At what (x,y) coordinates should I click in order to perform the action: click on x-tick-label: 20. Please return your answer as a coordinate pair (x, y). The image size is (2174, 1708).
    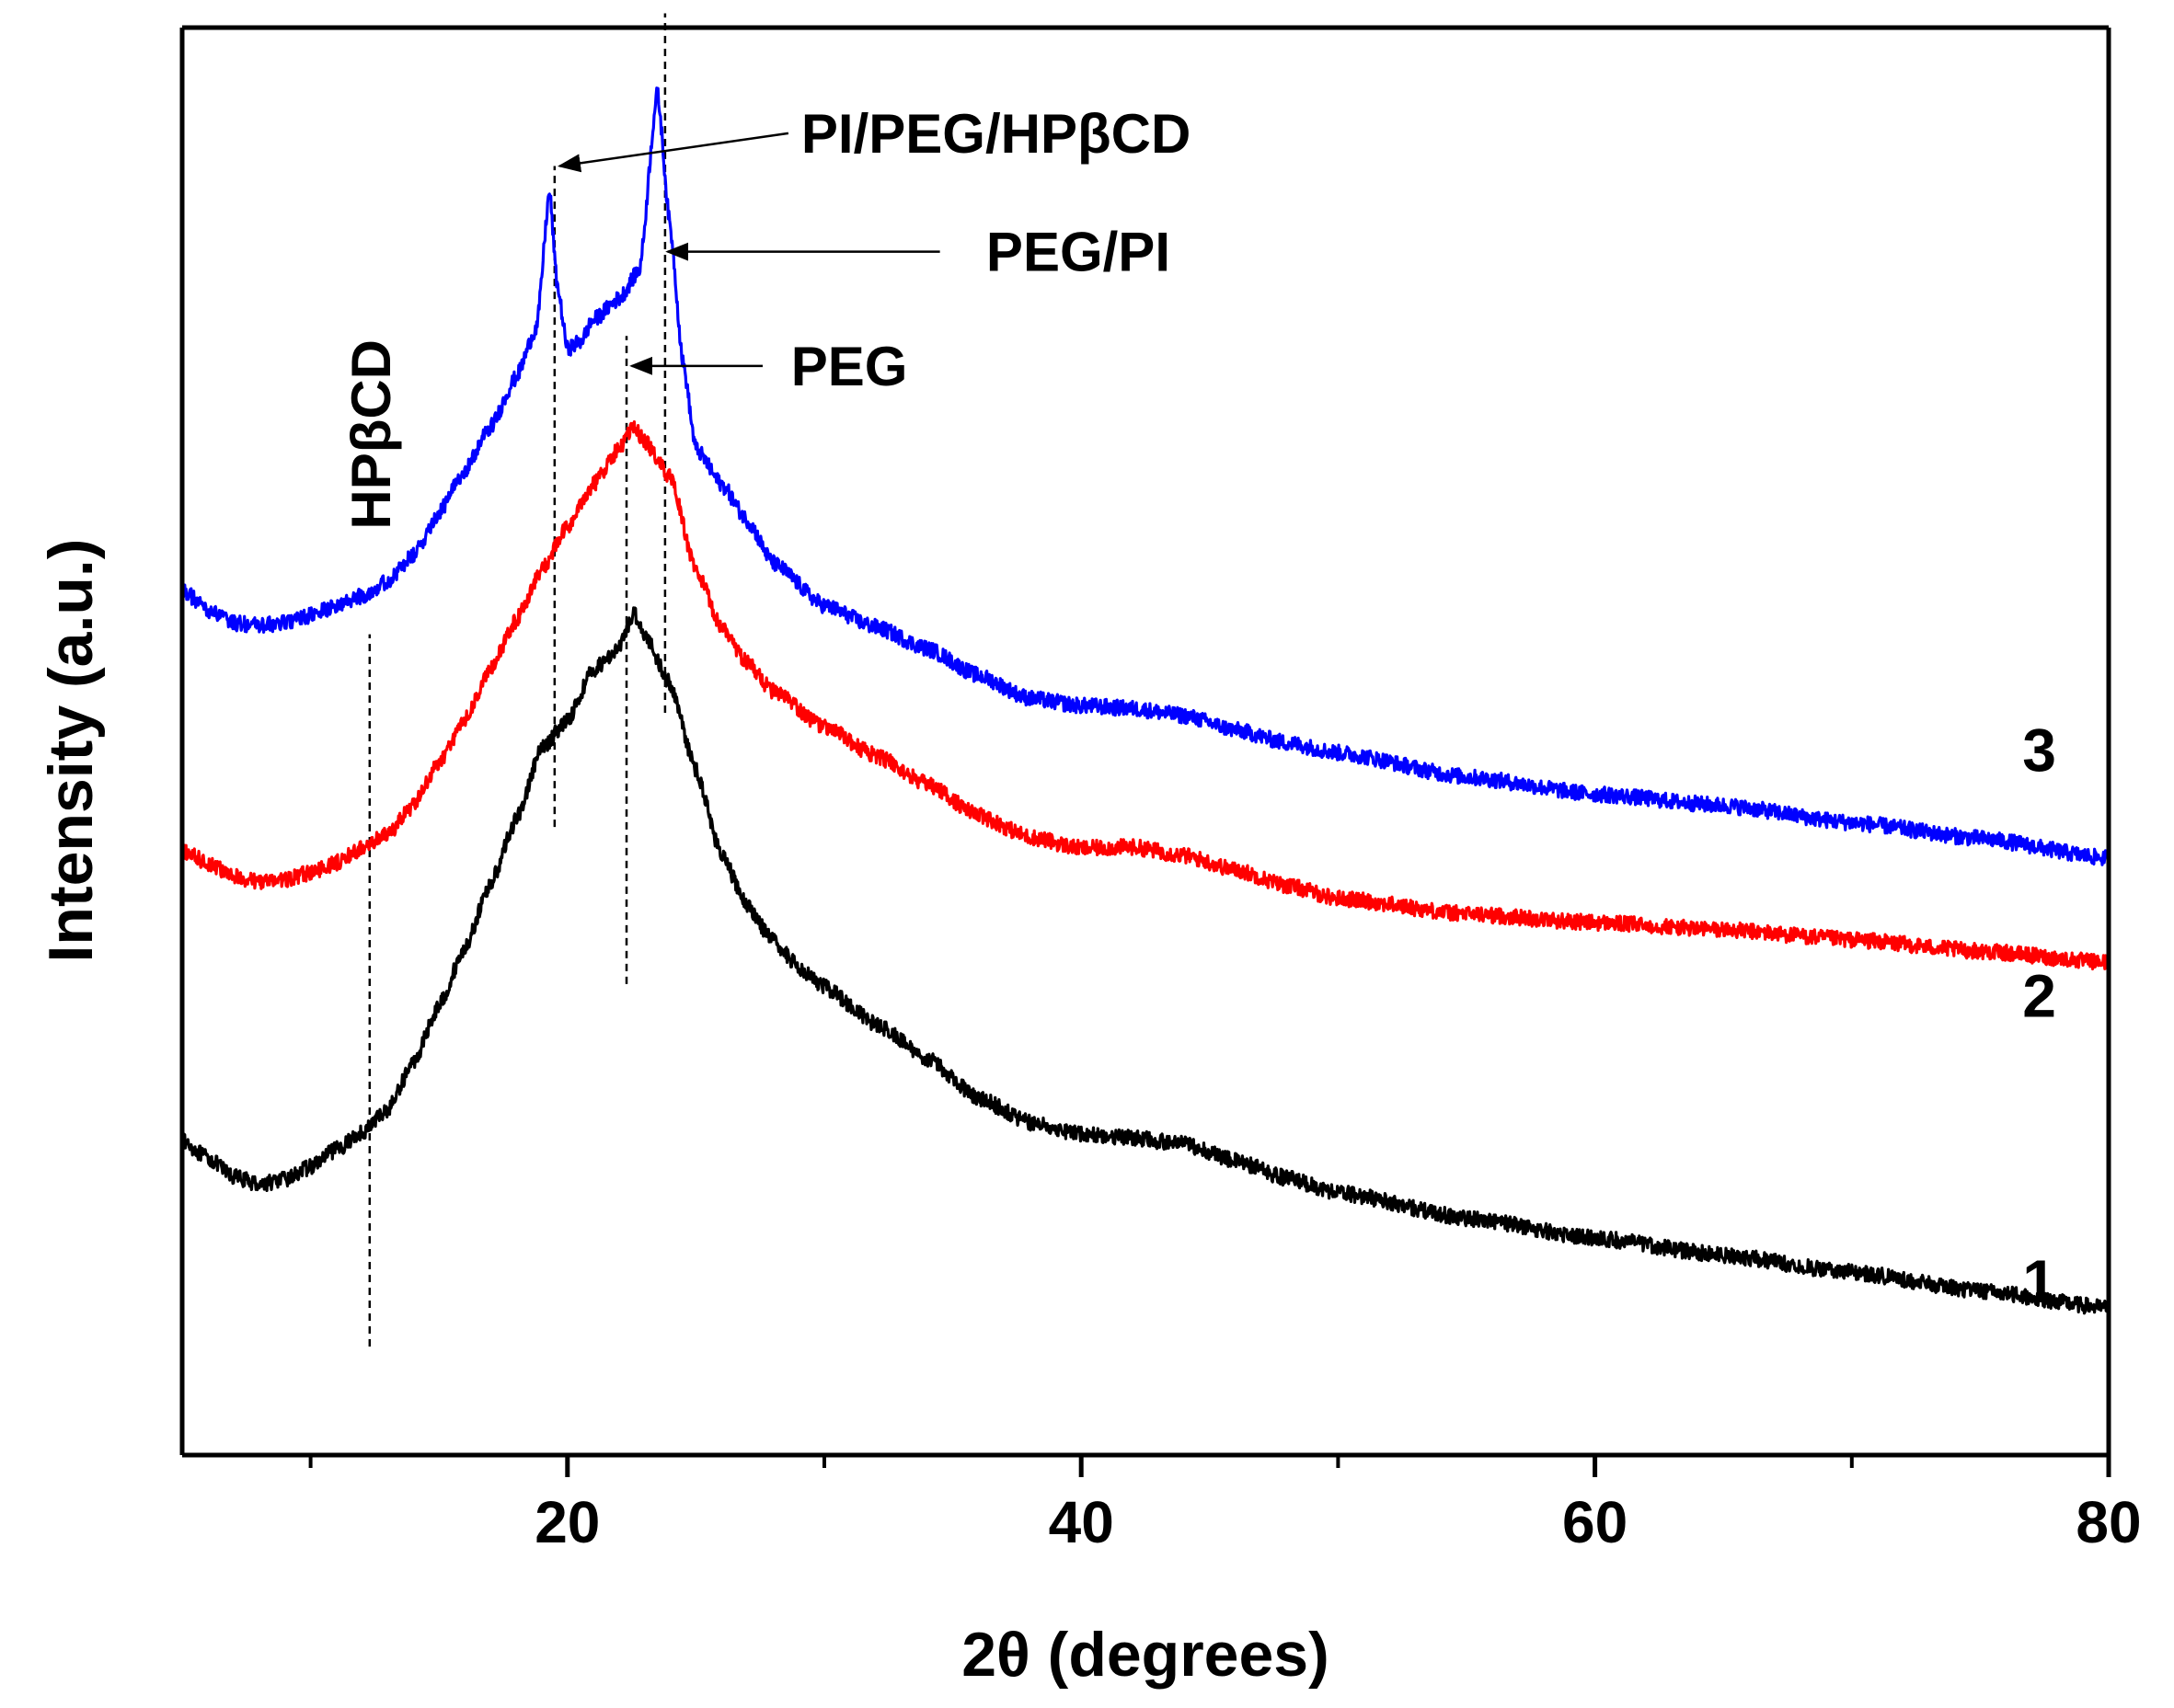
    Looking at the image, I should click on (567, 1522).